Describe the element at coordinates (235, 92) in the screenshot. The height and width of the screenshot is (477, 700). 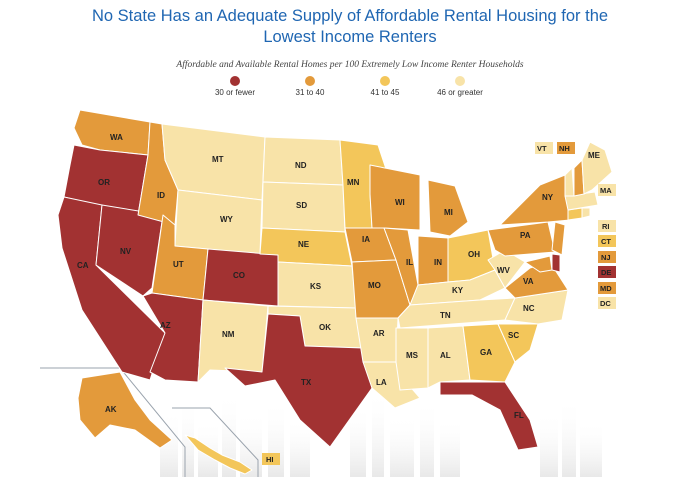
I see `legend-label-30-or-fewer: 30 or fewer` at that location.